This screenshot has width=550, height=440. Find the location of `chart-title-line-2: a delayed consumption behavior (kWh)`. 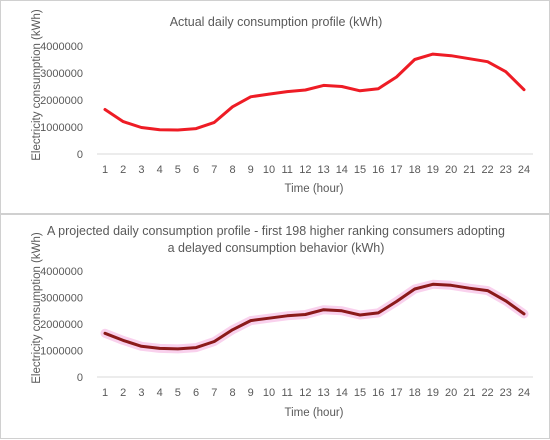

chart-title-line-2: a delayed consumption behavior (kWh) is located at coordinates (276, 248).